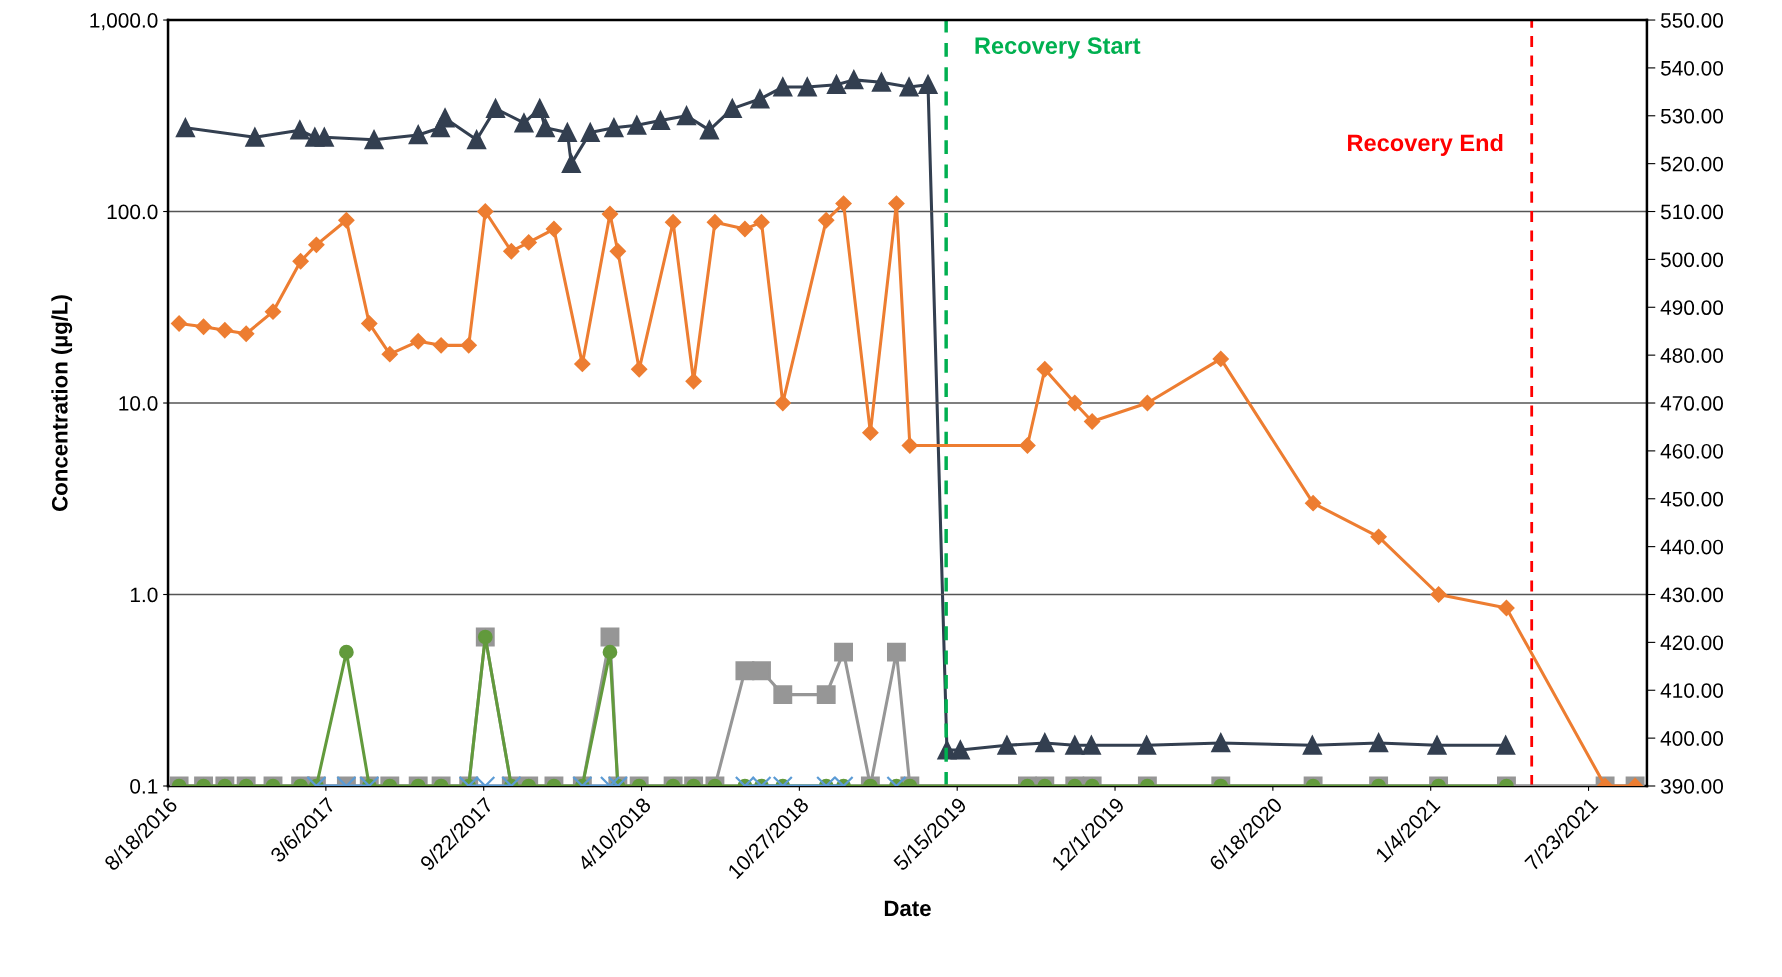 The width and height of the screenshot is (1782, 977). What do you see at coordinates (1692, 786) in the screenshot?
I see `y2-tick-label: 390.00` at bounding box center [1692, 786].